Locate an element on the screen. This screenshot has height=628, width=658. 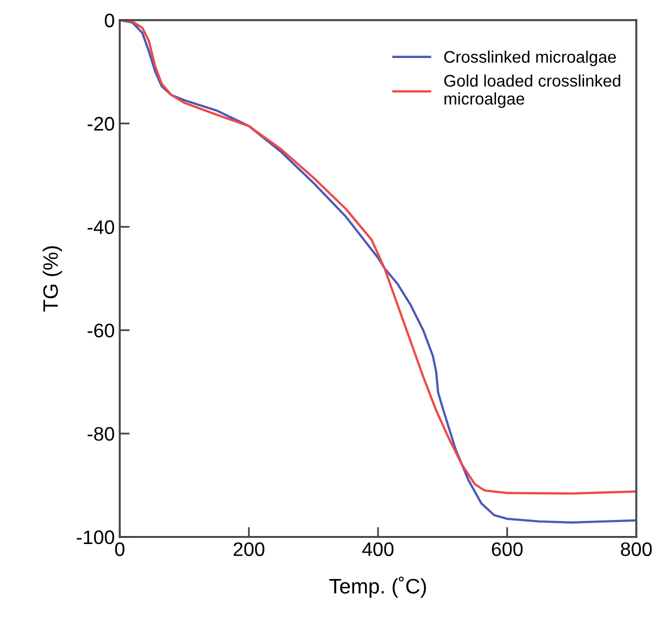
y-axis-title: TG (%) is located at coordinates (52, 279).